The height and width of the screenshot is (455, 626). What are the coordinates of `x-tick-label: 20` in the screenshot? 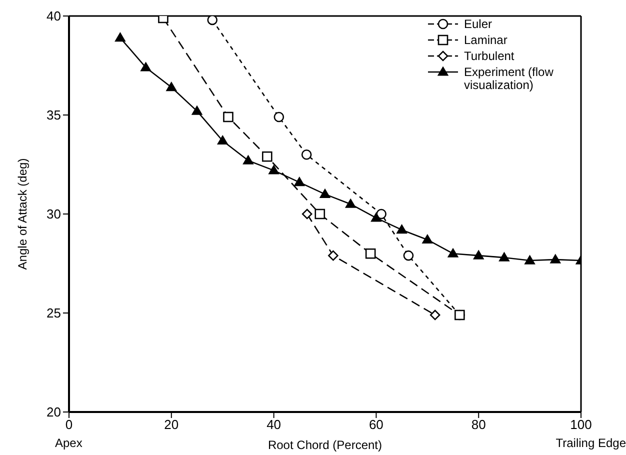 It's located at (171, 424).